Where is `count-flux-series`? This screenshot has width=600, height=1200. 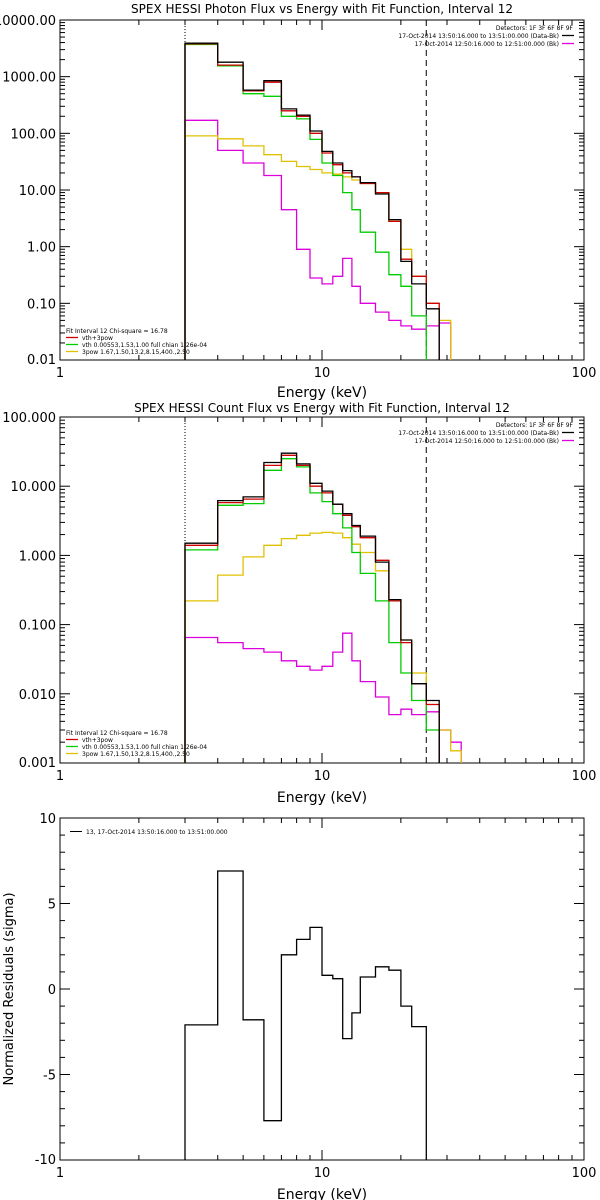
count-flux-series is located at coordinates (323, 607).